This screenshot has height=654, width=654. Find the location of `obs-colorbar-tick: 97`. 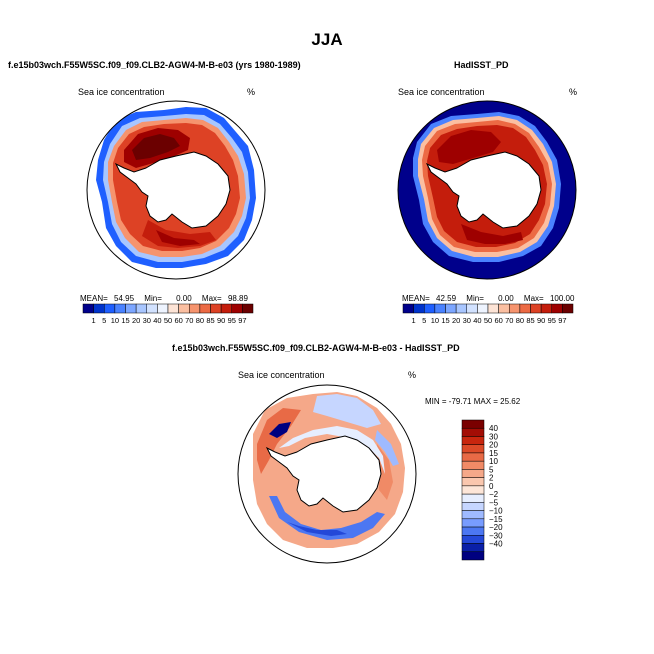

obs-colorbar-tick: 97 is located at coordinates (562, 320).